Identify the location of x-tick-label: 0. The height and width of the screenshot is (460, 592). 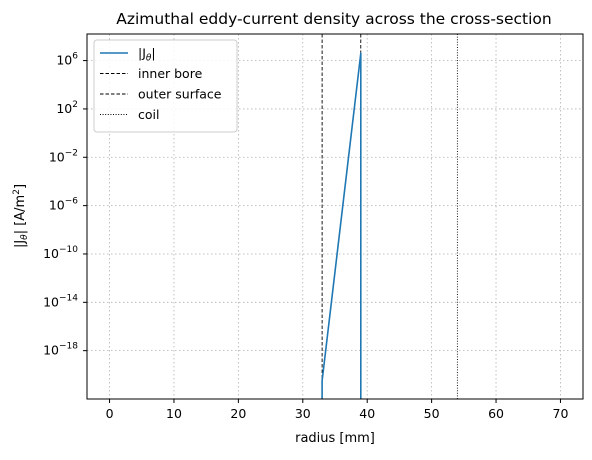
(110, 413).